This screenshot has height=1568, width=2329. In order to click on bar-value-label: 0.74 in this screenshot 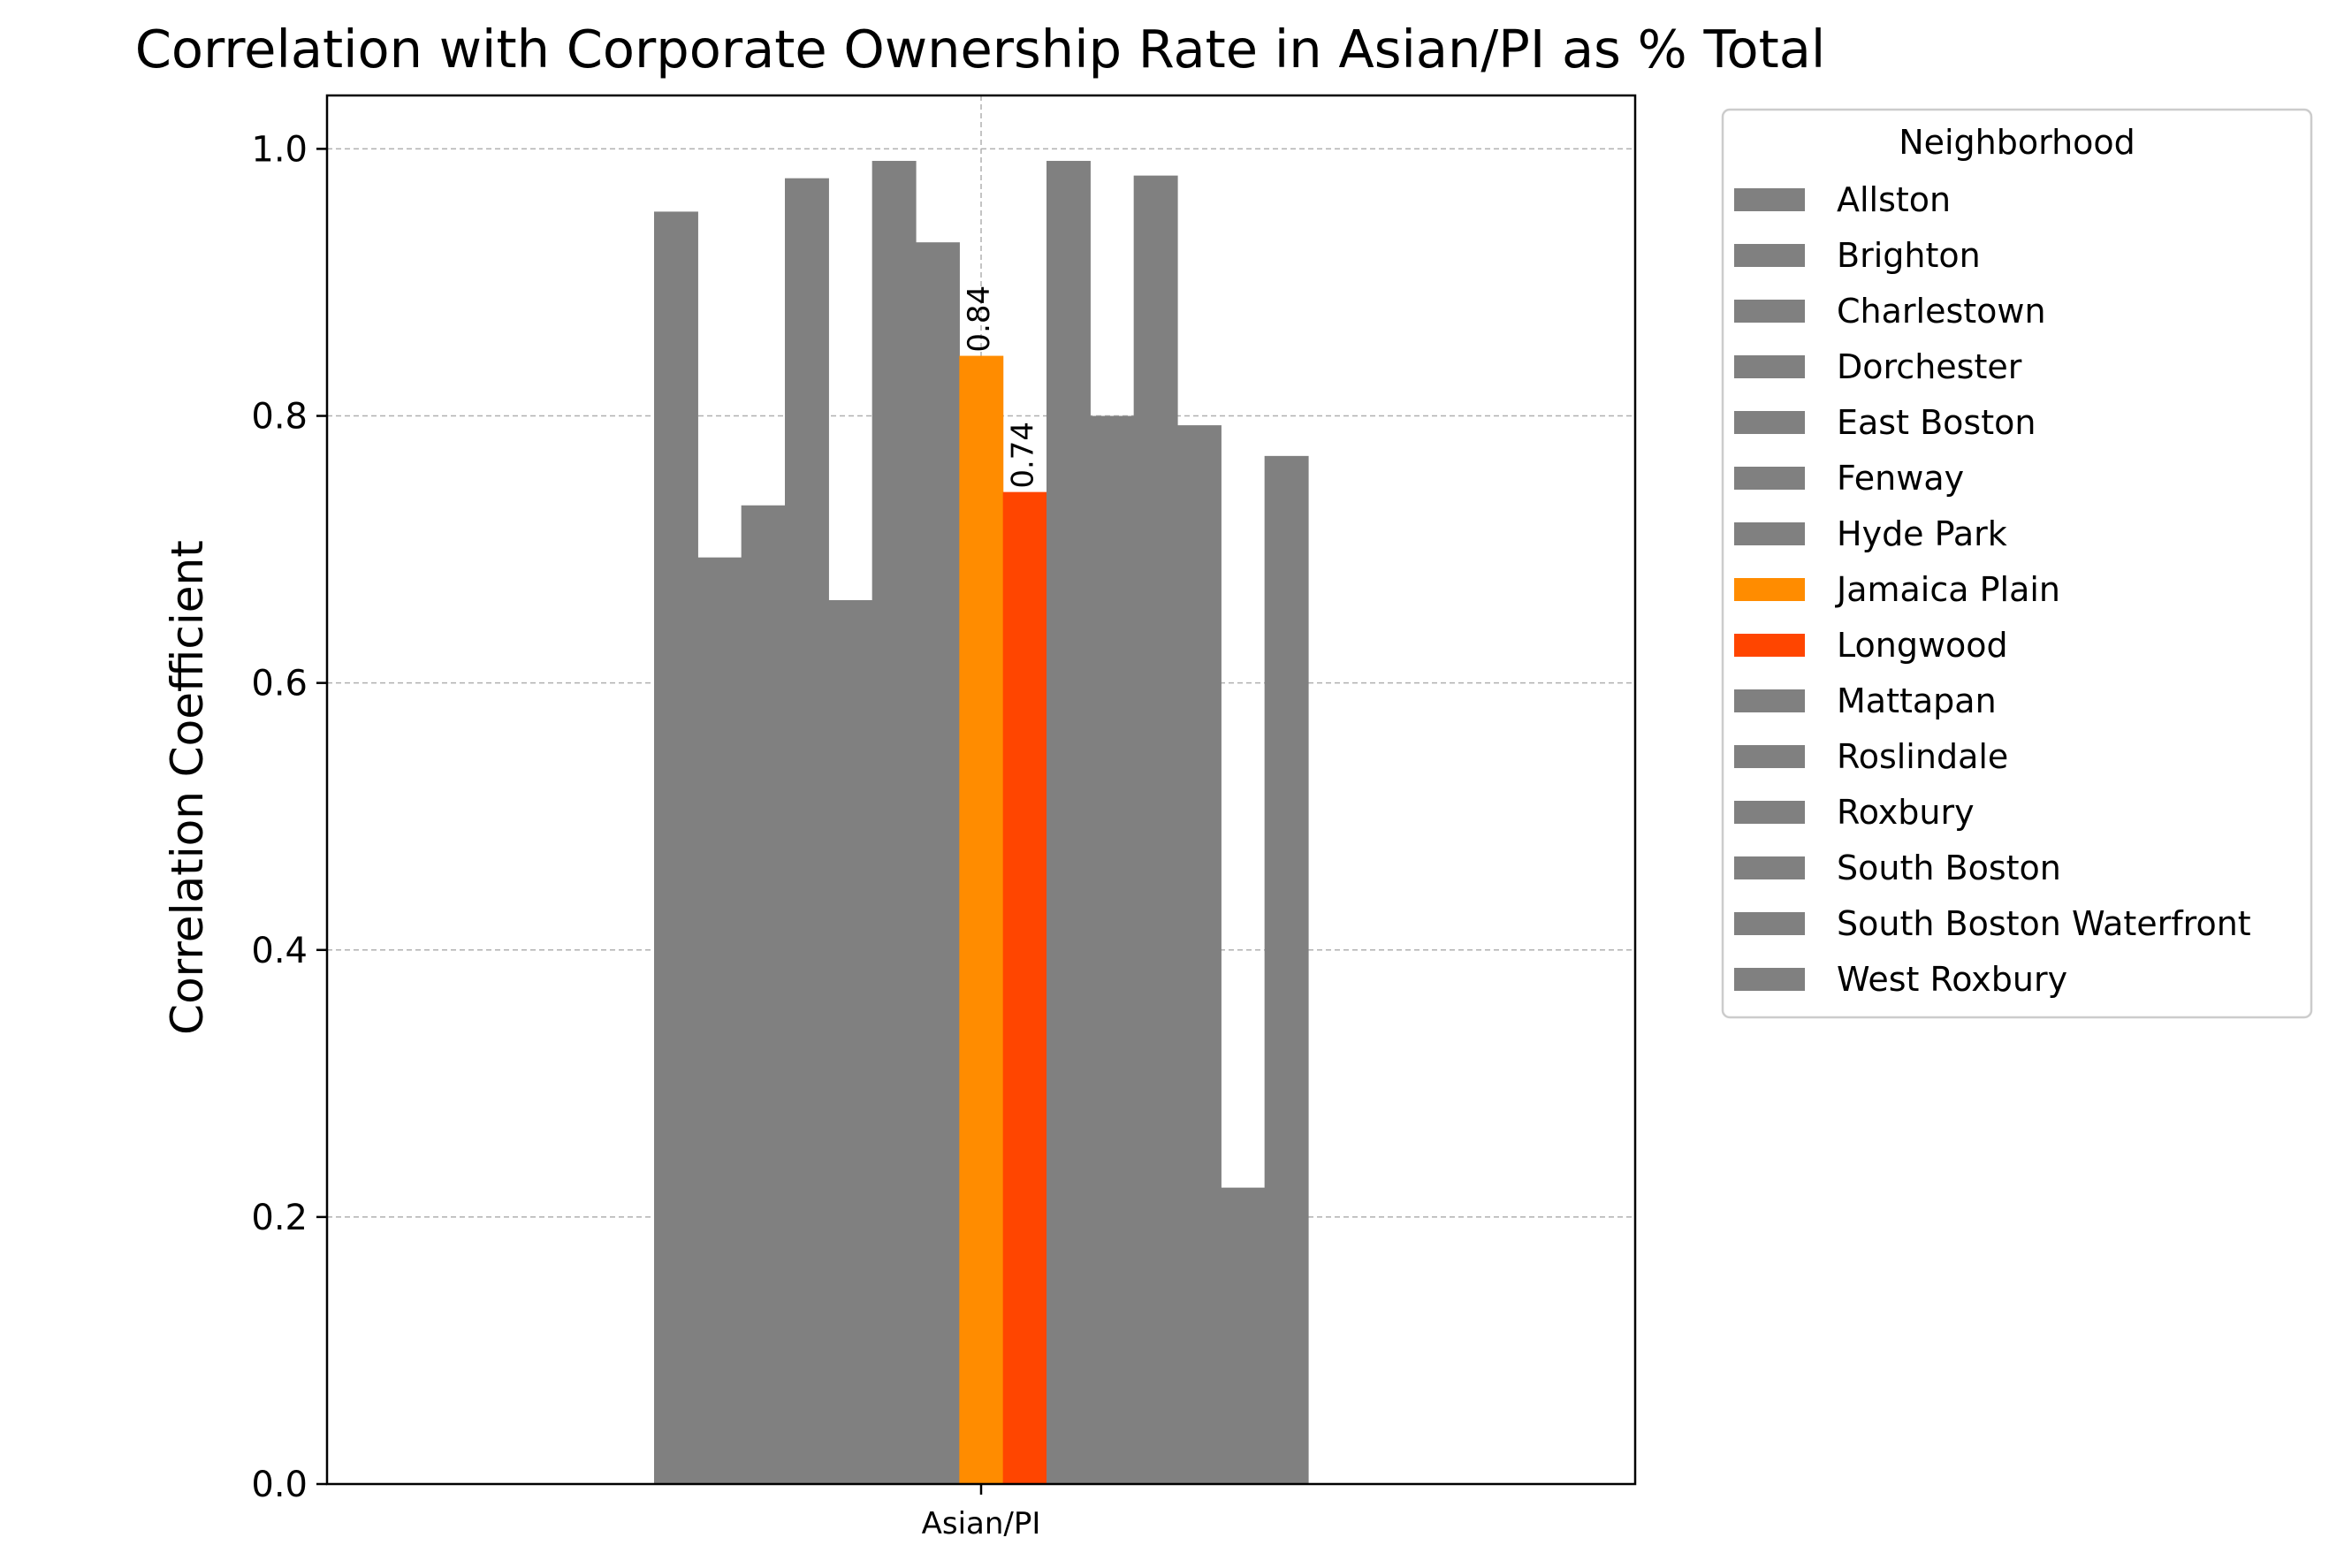, I will do `click(1022, 456)`.